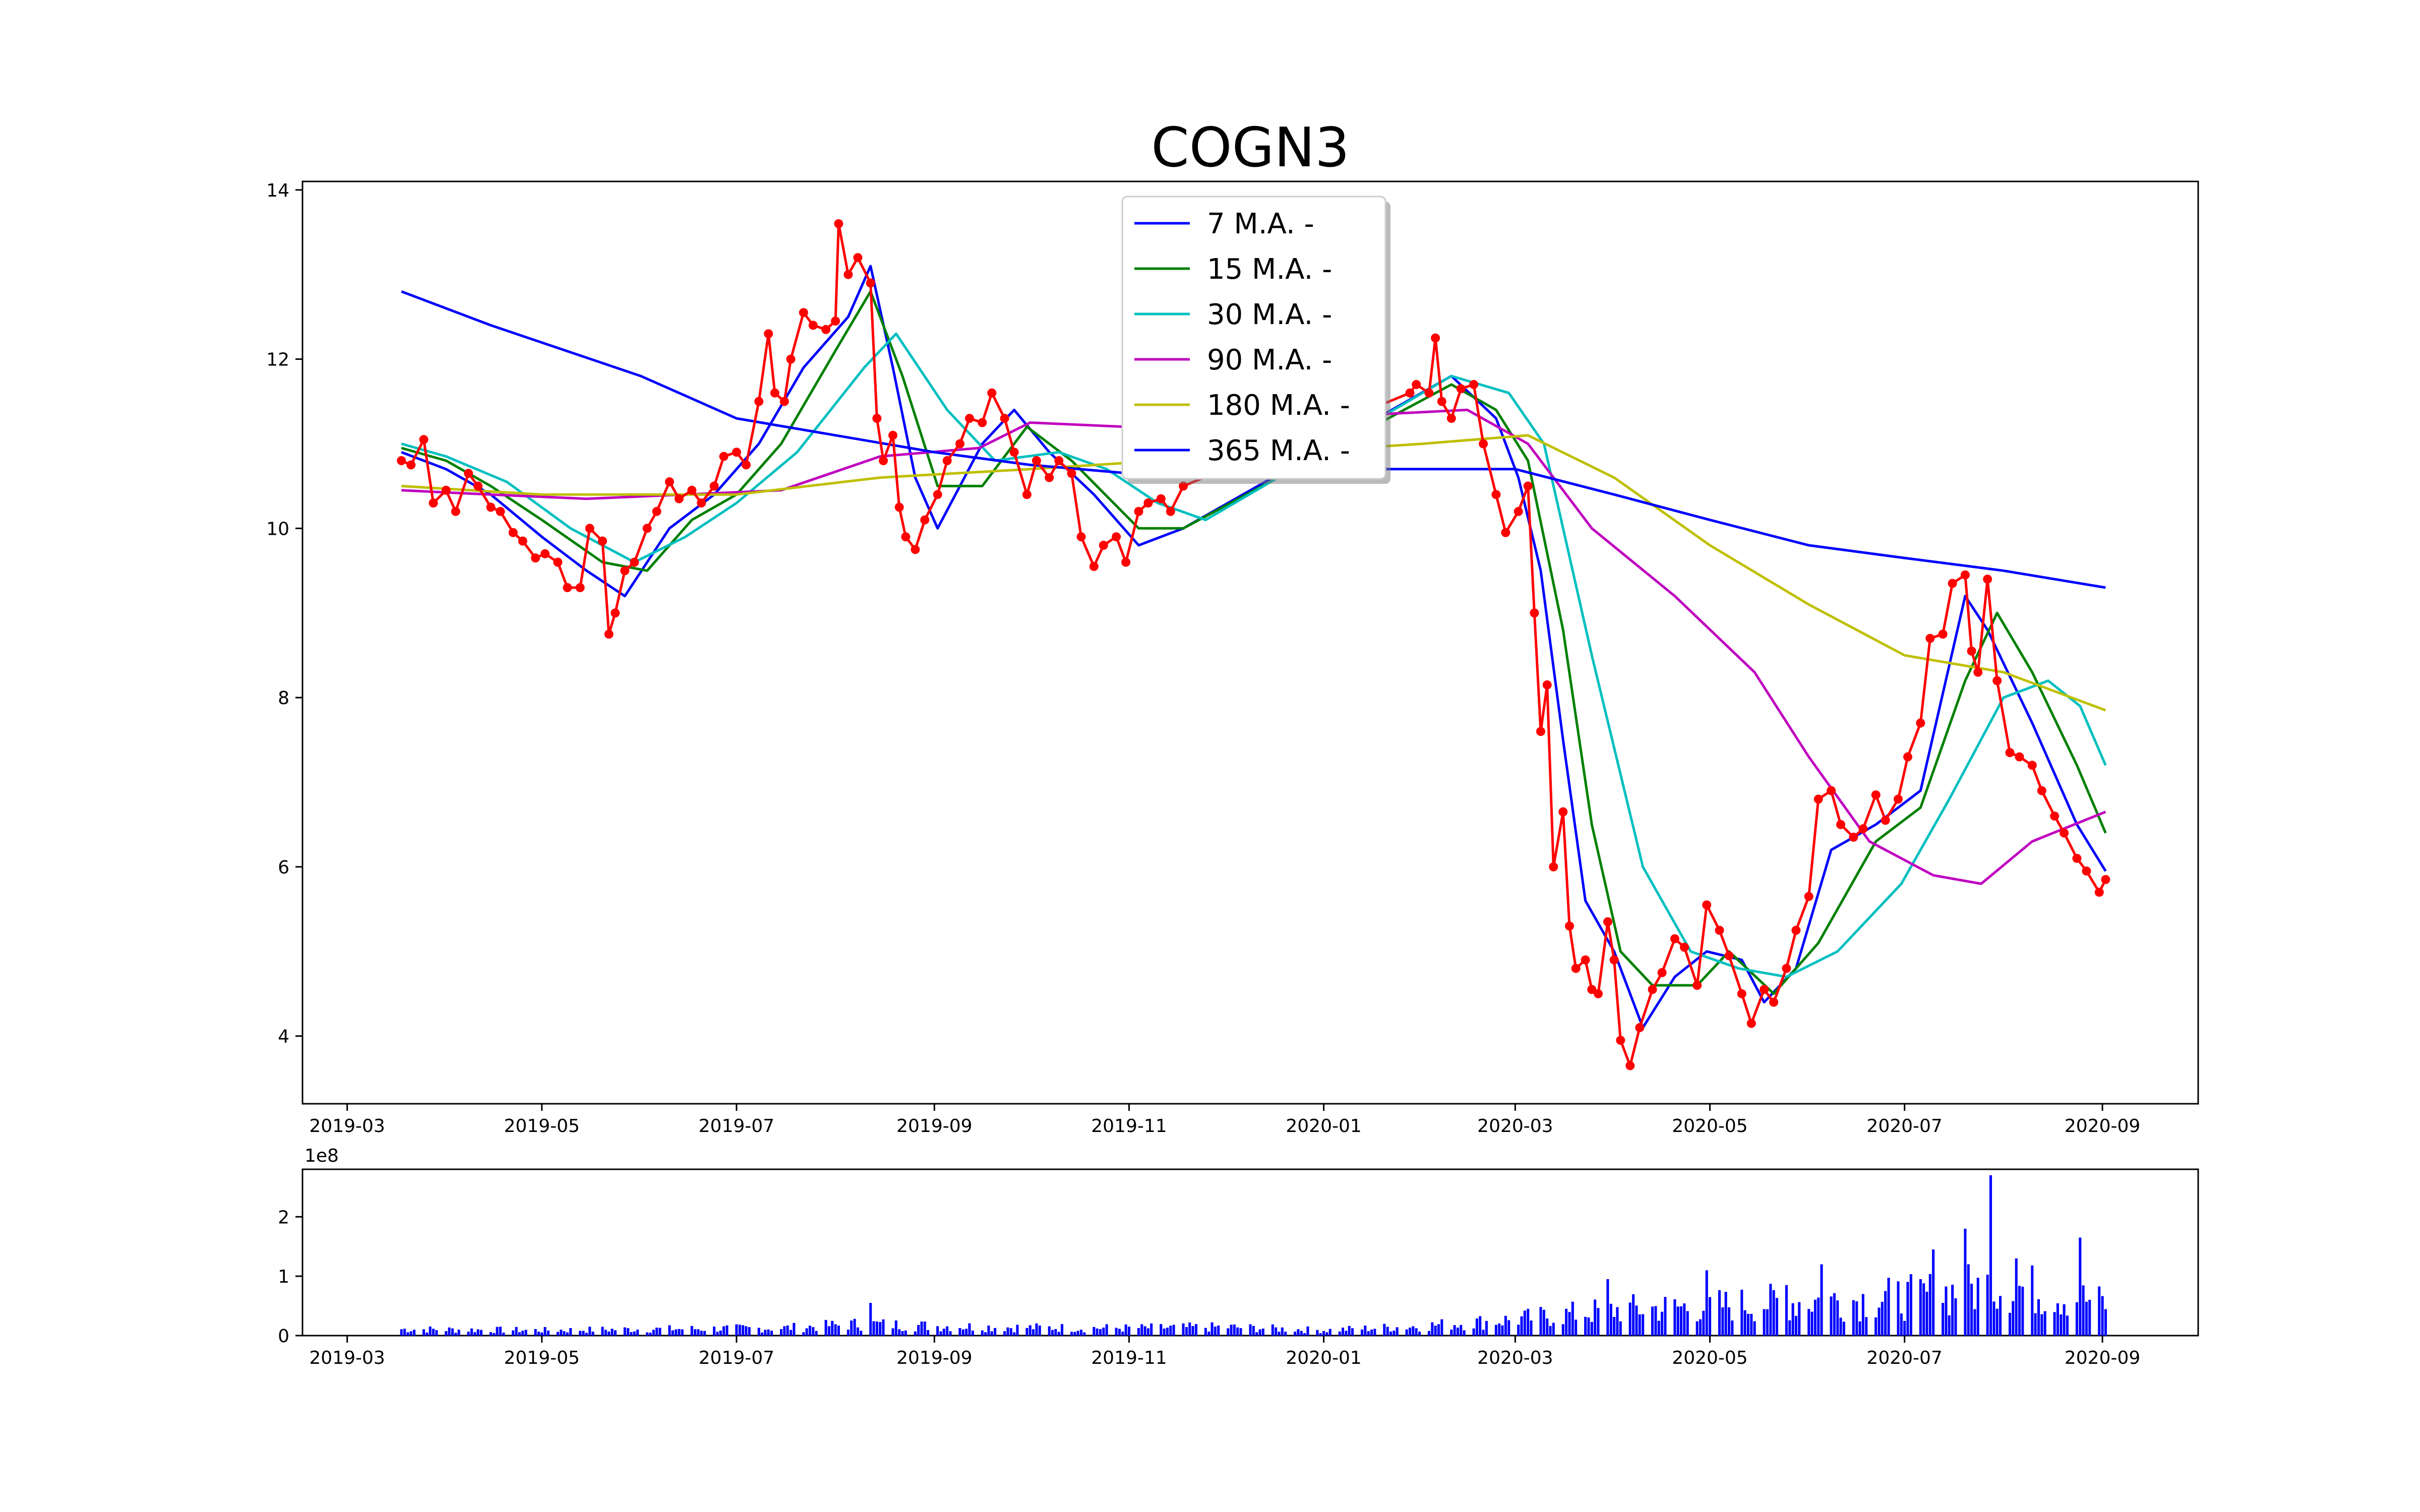  What do you see at coordinates (283, 1037) in the screenshot?
I see `y-tick-label: 4` at bounding box center [283, 1037].